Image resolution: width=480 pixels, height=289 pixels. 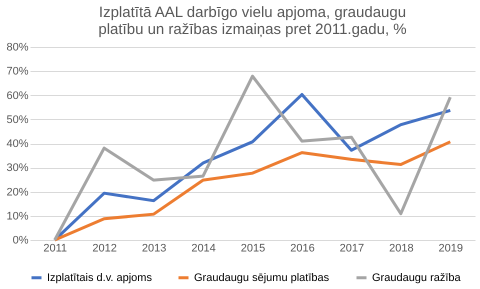 What do you see at coordinates (17, 120) in the screenshot?
I see `y-tick-label: 50%` at bounding box center [17, 120].